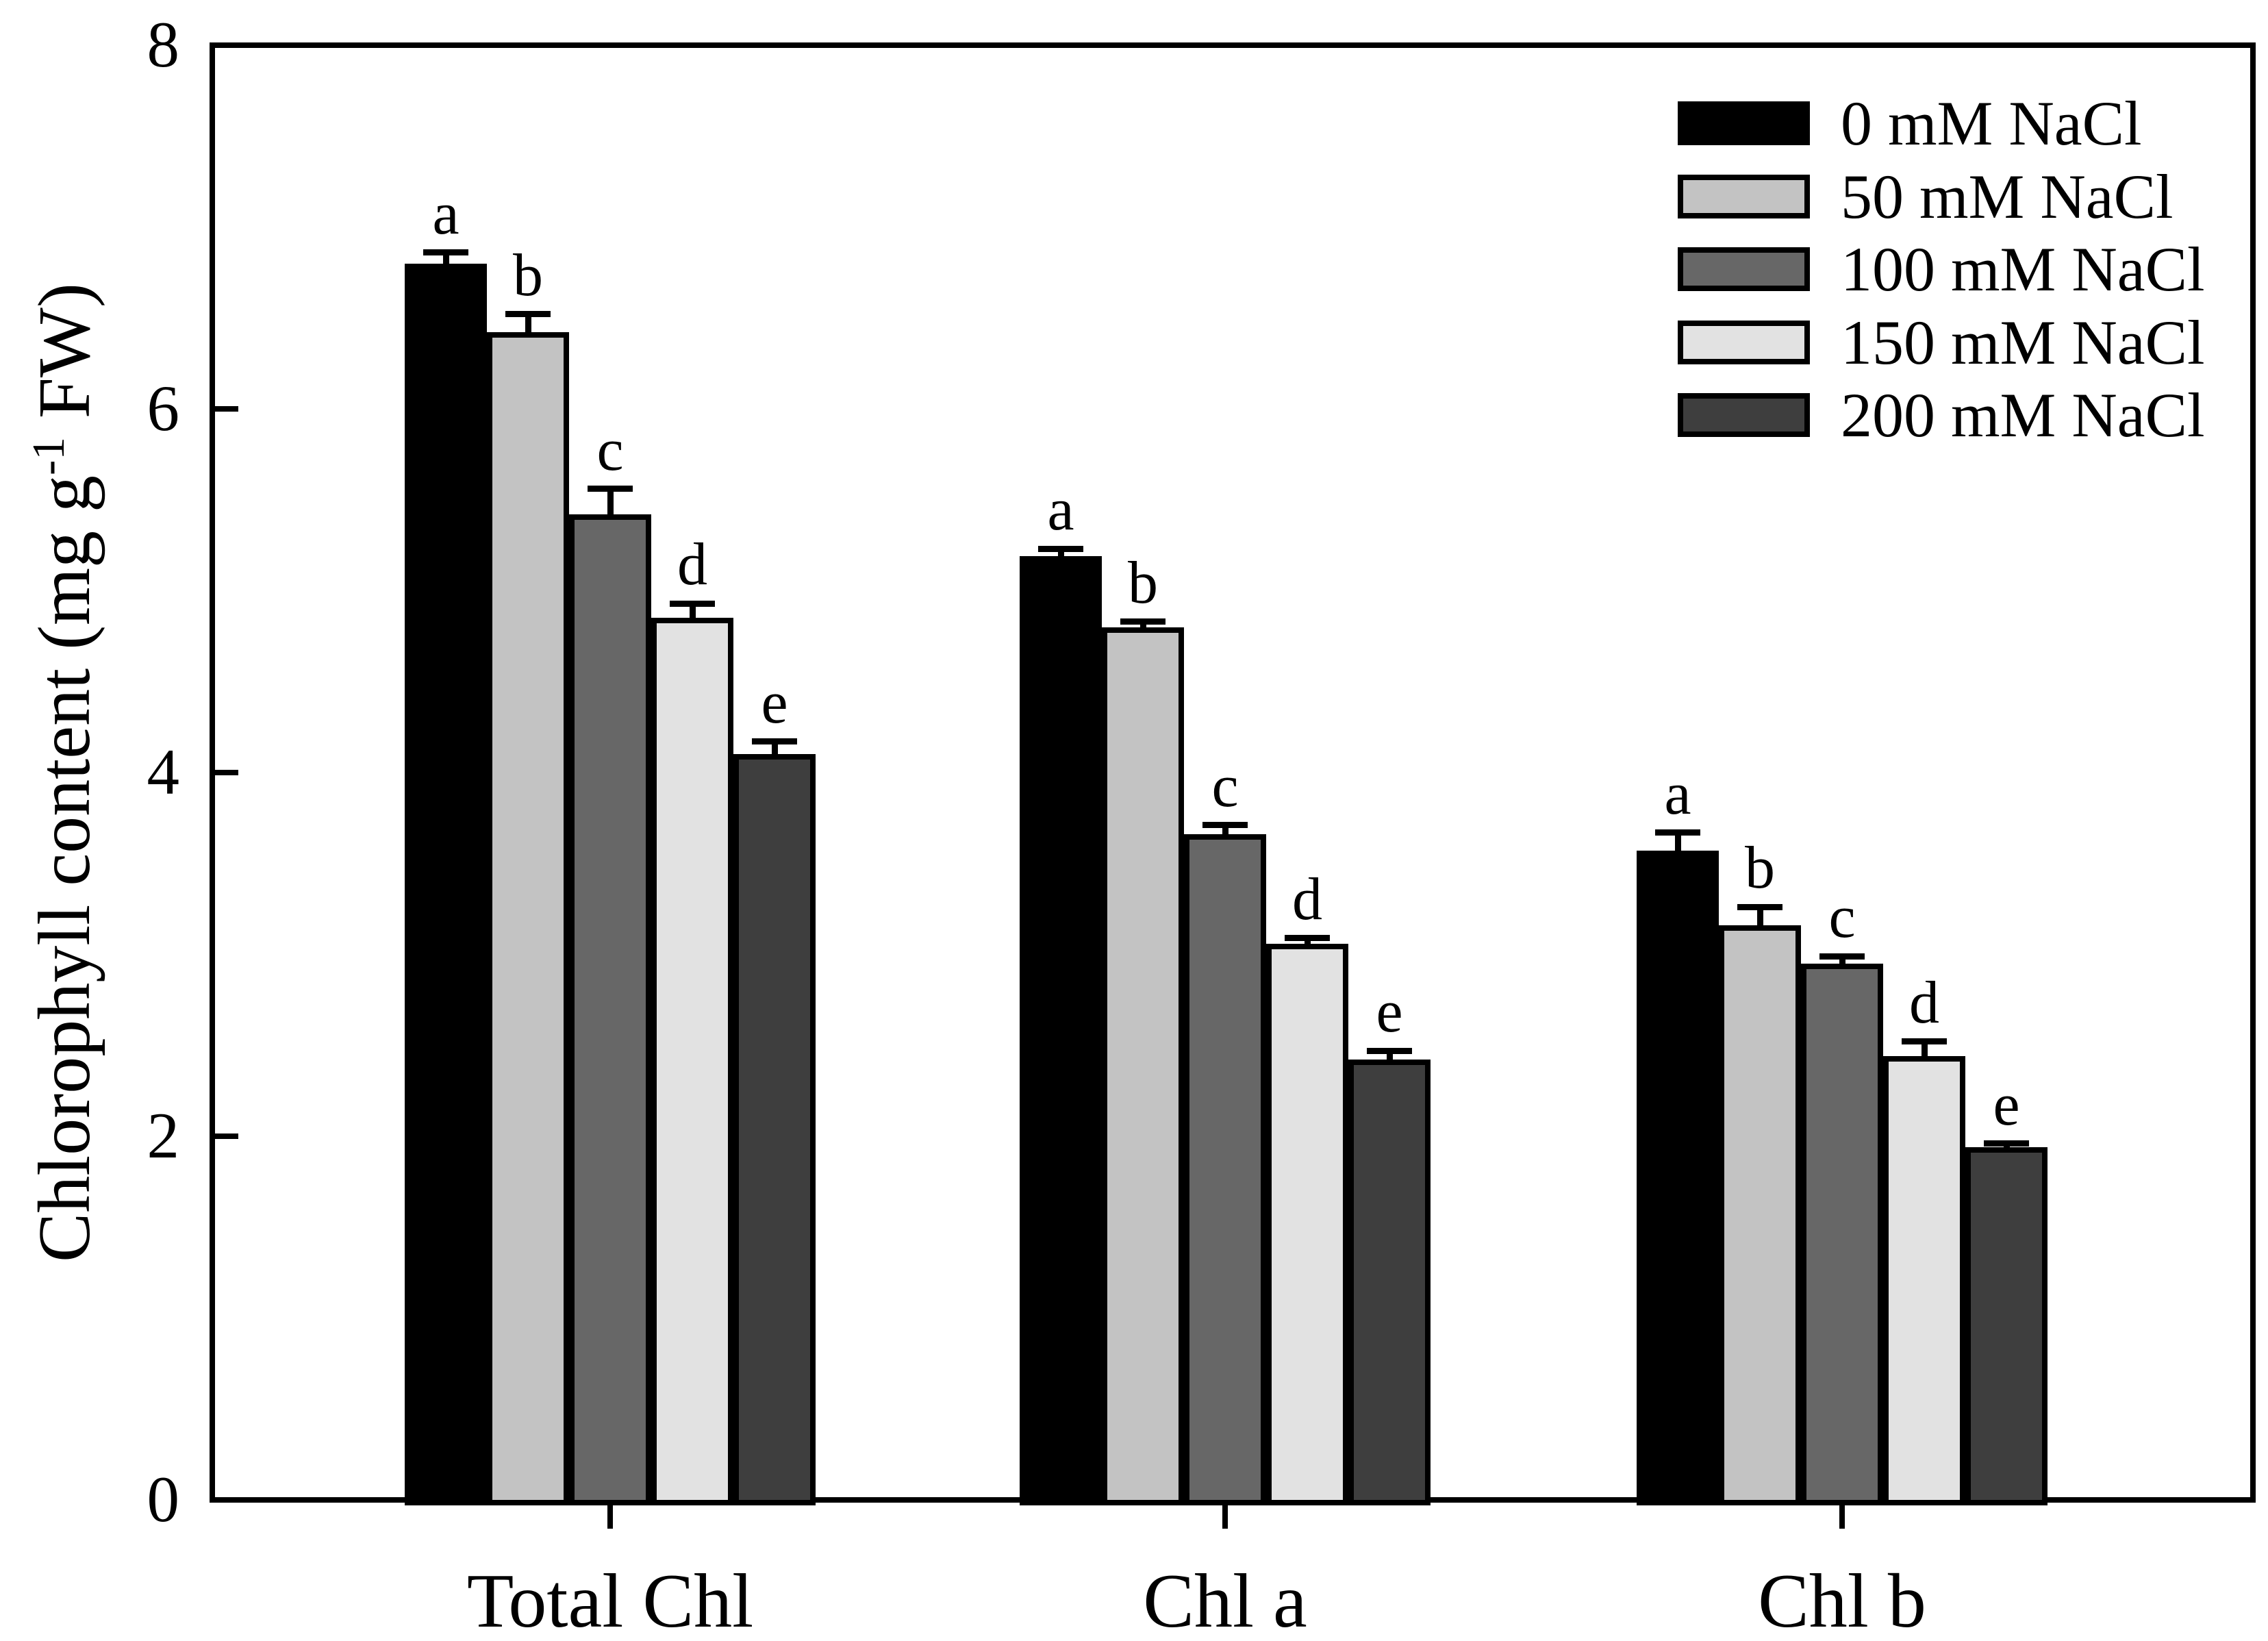  Describe the element at coordinates (2023, 269) in the screenshot. I see `legend-label: 100 mM NaCl` at that location.